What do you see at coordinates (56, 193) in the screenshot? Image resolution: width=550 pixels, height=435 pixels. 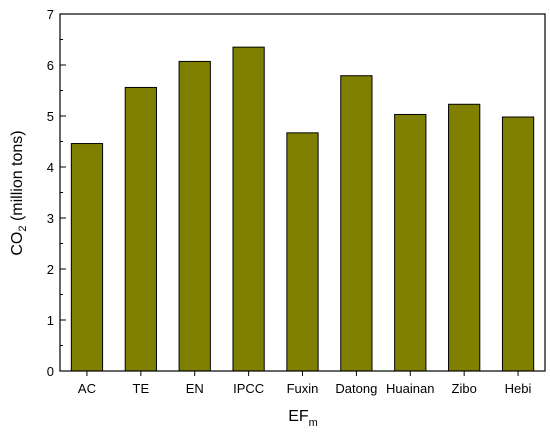 I see `y-axis-ticks: 0 1 2 3 4 5 6 7` at bounding box center [56, 193].